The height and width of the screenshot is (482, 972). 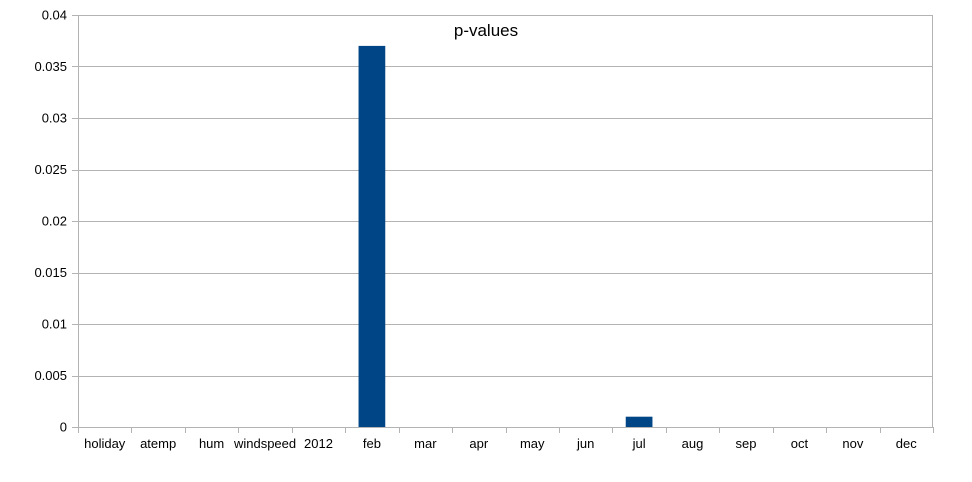 I want to click on chart-title: p-values, so click(x=486, y=30).